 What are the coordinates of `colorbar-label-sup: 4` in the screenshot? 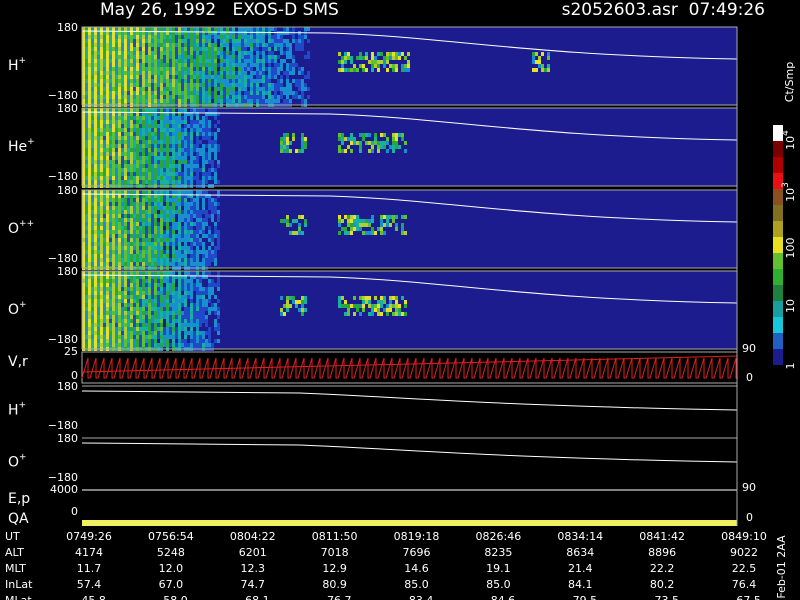 It's located at (786, 133).